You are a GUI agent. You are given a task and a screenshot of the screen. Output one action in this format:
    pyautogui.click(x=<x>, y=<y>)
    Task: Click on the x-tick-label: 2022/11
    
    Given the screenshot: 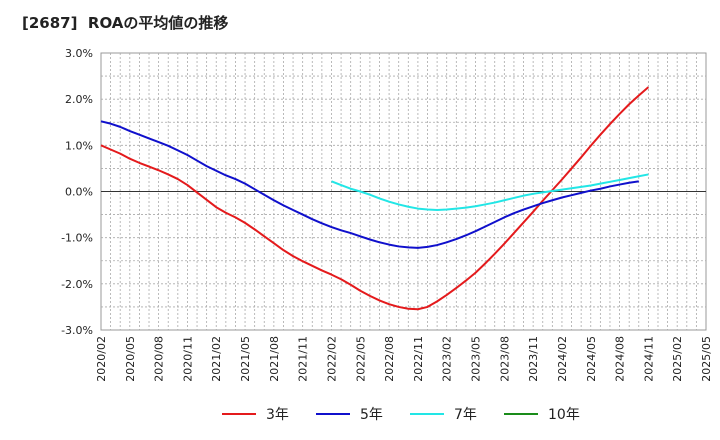 What is the action you would take?
    pyautogui.click(x=418, y=359)
    